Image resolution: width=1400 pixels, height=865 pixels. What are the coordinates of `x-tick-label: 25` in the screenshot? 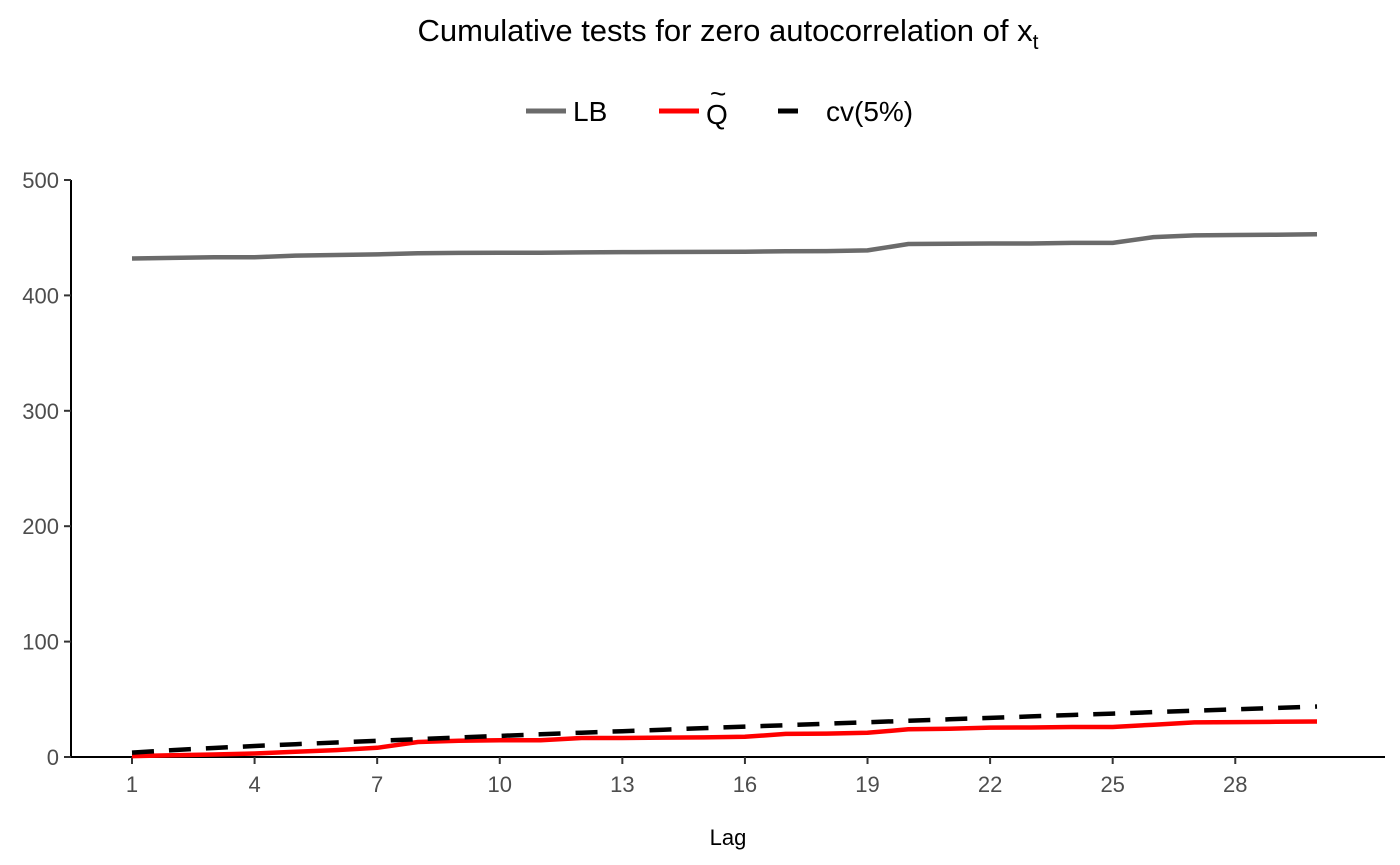 It's located at (1112, 784).